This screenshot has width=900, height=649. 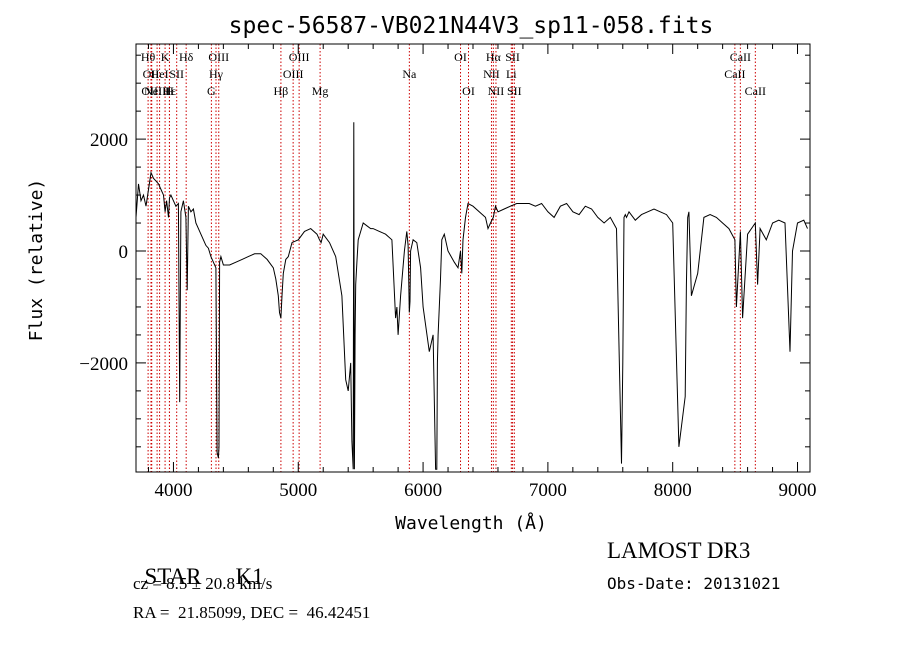 What do you see at coordinates (423, 490) in the screenshot?
I see `x-tick-label: 6000` at bounding box center [423, 490].